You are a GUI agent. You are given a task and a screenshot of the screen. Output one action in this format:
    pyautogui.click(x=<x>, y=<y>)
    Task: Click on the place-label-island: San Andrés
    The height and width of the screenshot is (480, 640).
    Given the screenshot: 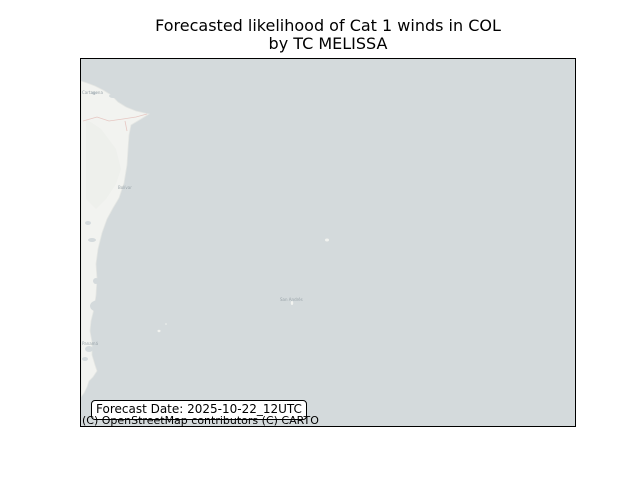 What is the action you would take?
    pyautogui.click(x=291, y=299)
    